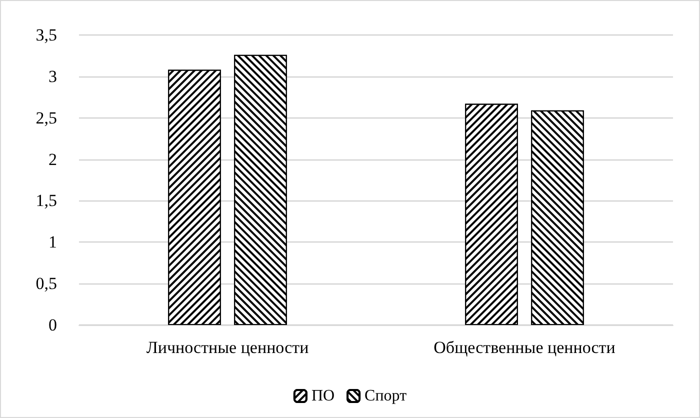 This screenshot has width=700, height=418. I want to click on x-tick-label: Личностные ценности, so click(227, 347).